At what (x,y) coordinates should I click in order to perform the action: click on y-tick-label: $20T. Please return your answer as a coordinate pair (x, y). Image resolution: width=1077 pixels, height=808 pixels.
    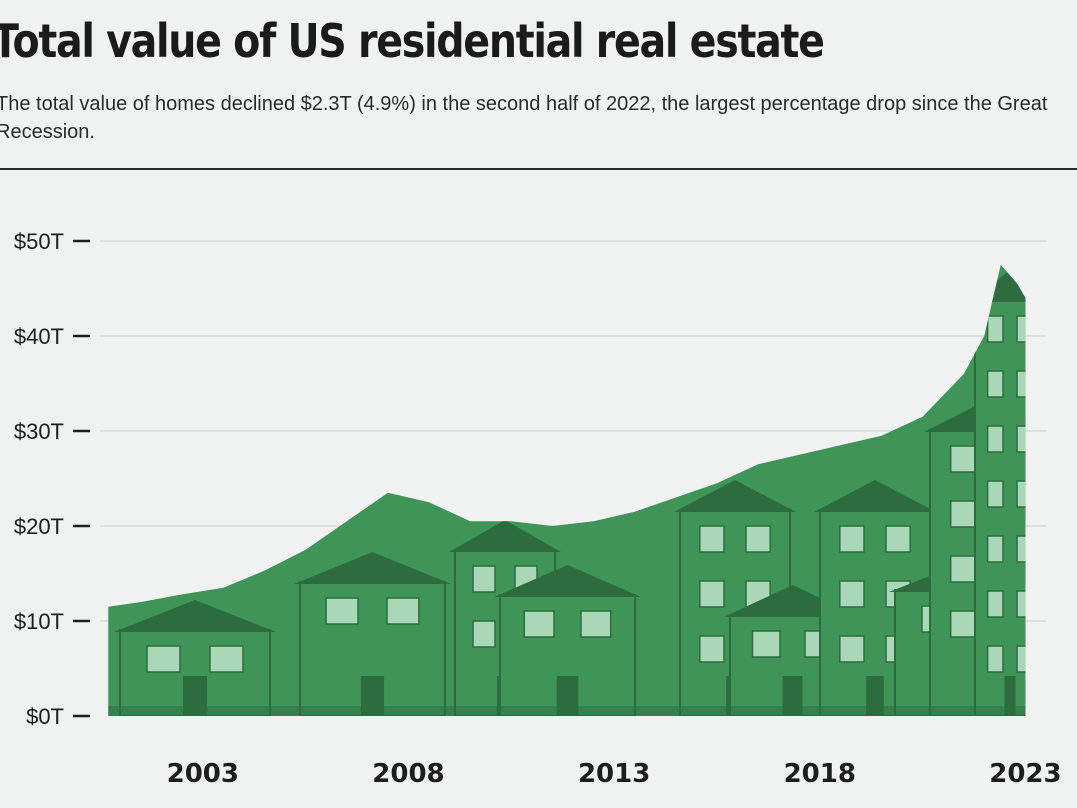
    Looking at the image, I should click on (39, 526).